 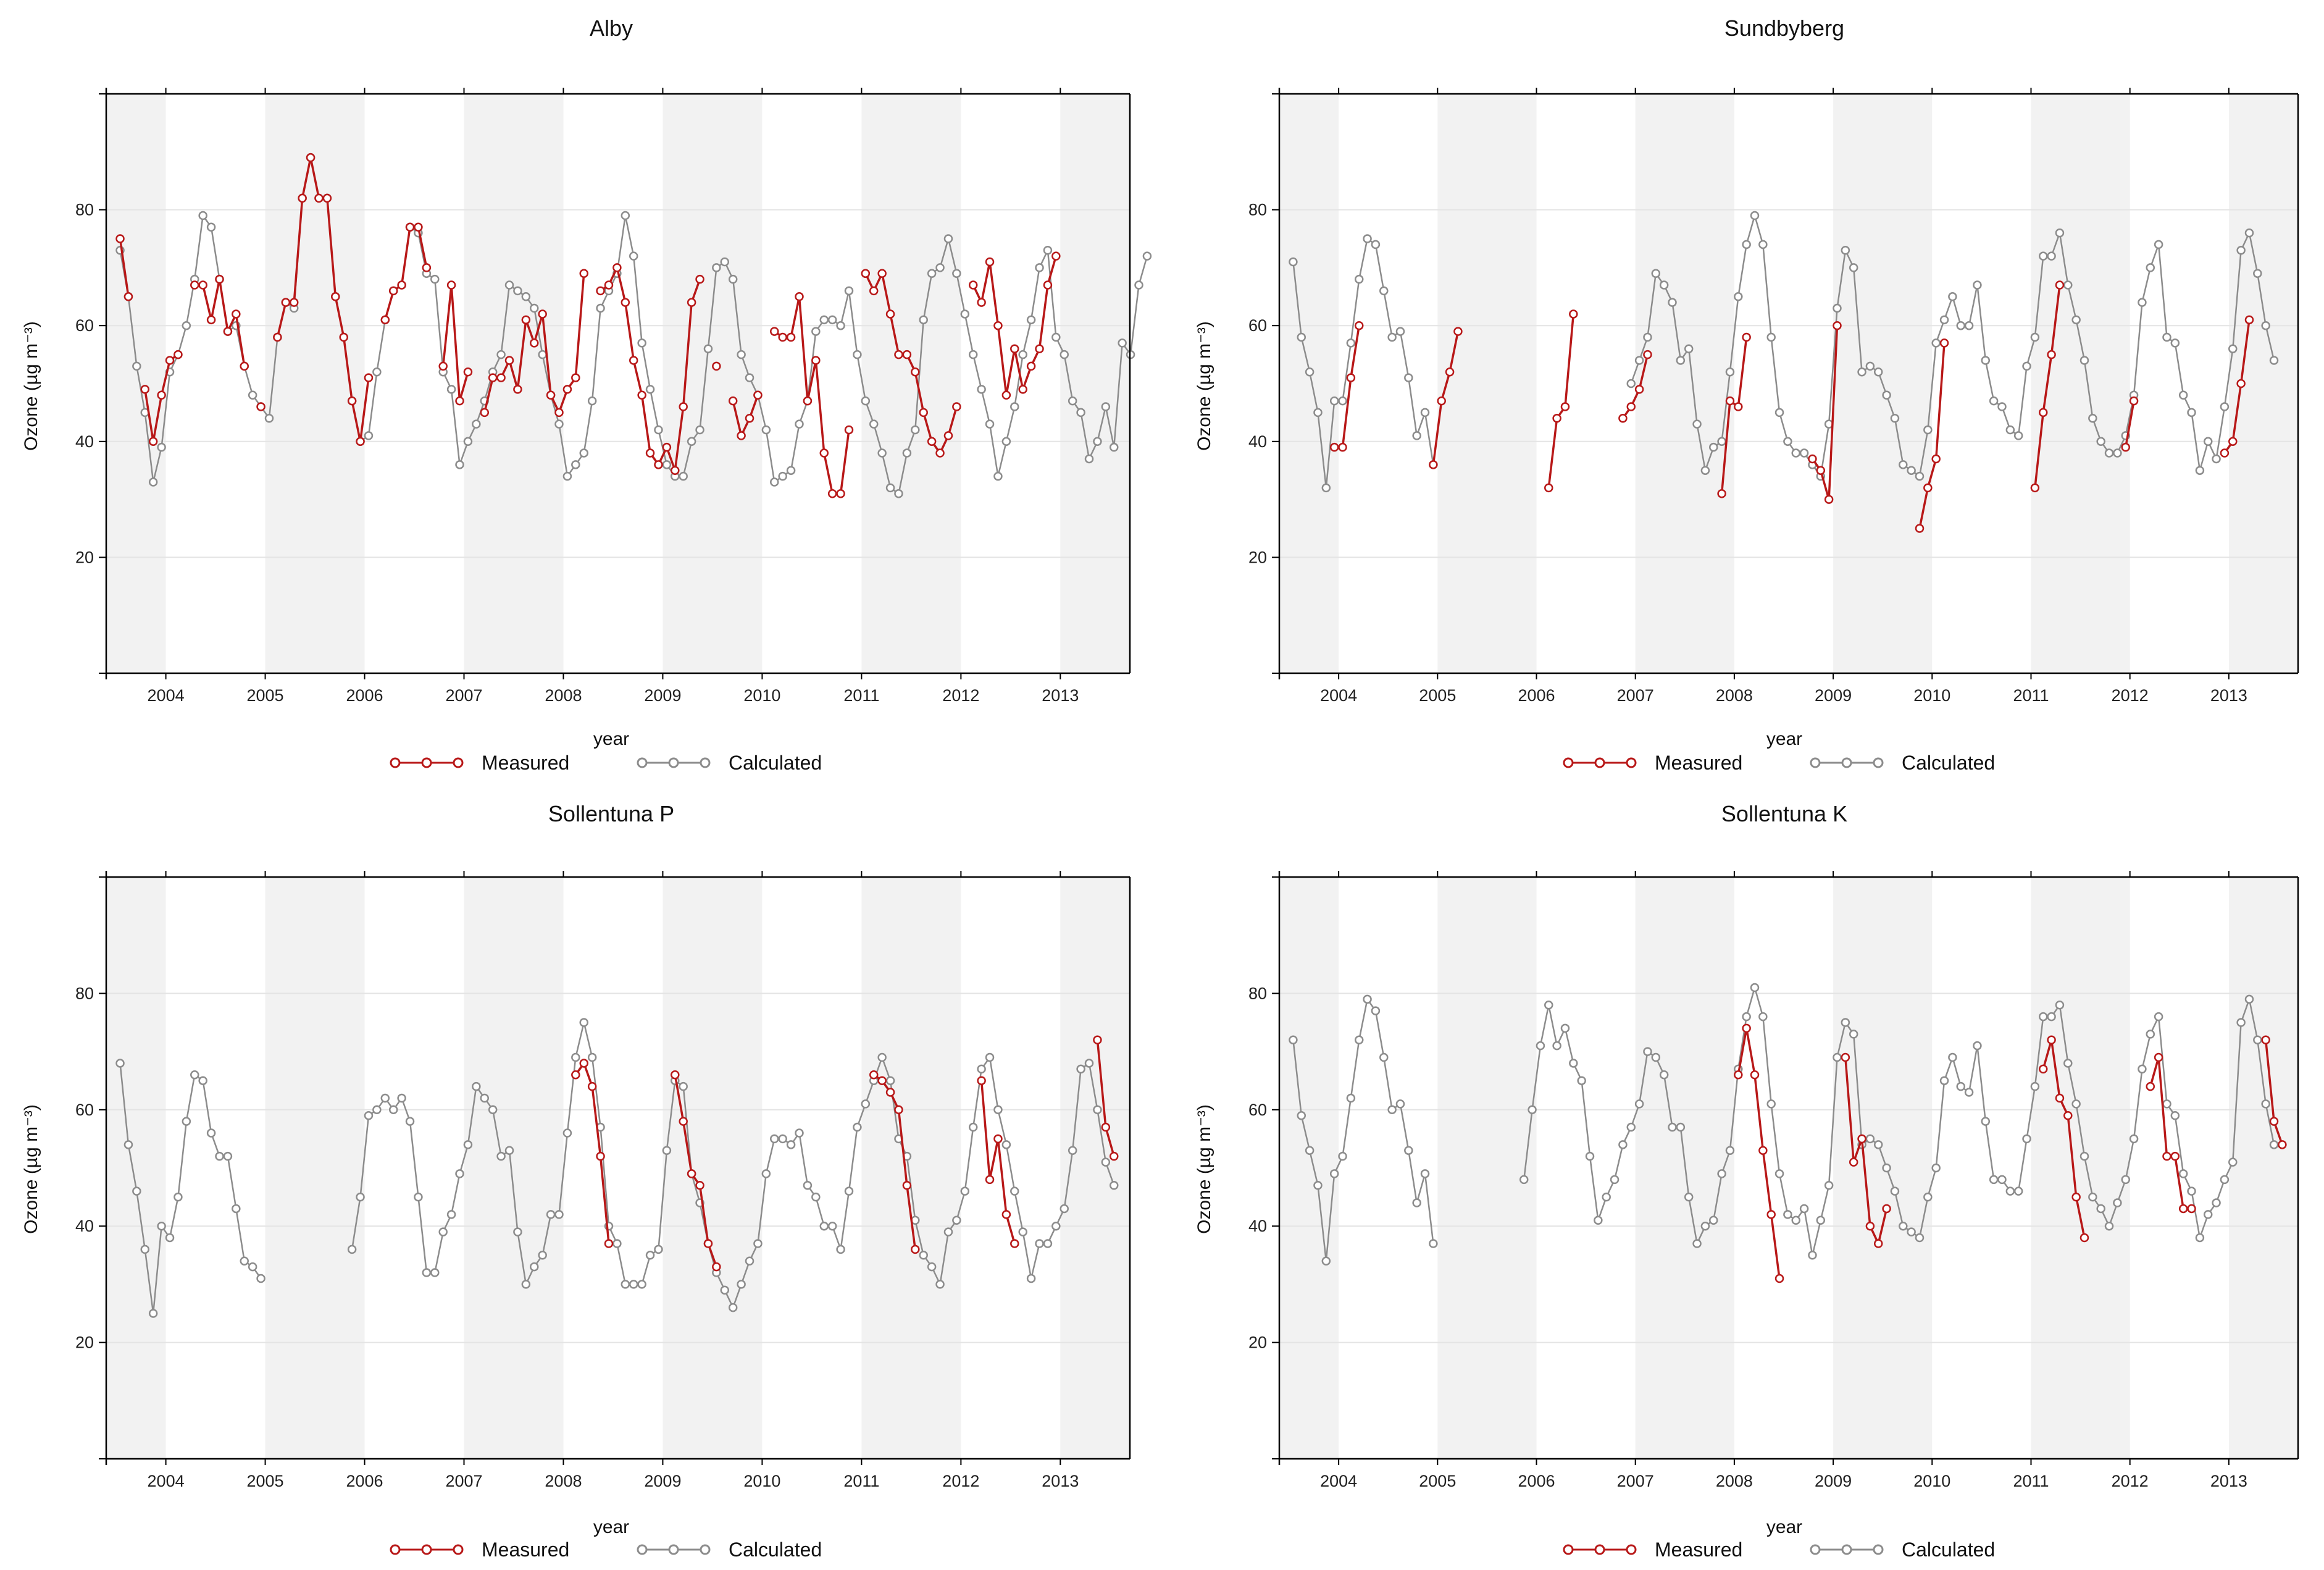 What do you see at coordinates (1847, 1550) in the screenshot?
I see `legend-calculated-swatch` at bounding box center [1847, 1550].